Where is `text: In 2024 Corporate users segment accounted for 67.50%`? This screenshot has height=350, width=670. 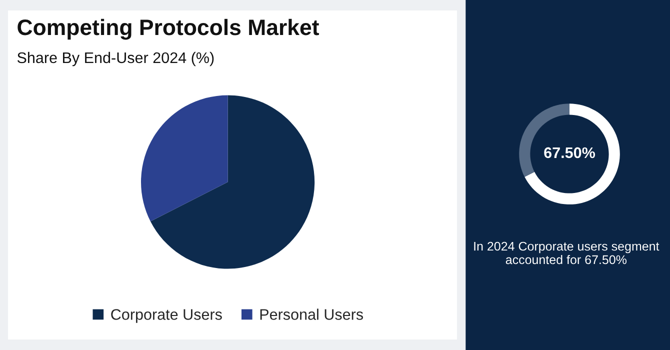 text: In 2024 Corporate users segment accounted for 67.50% is located at coordinates (567, 253).